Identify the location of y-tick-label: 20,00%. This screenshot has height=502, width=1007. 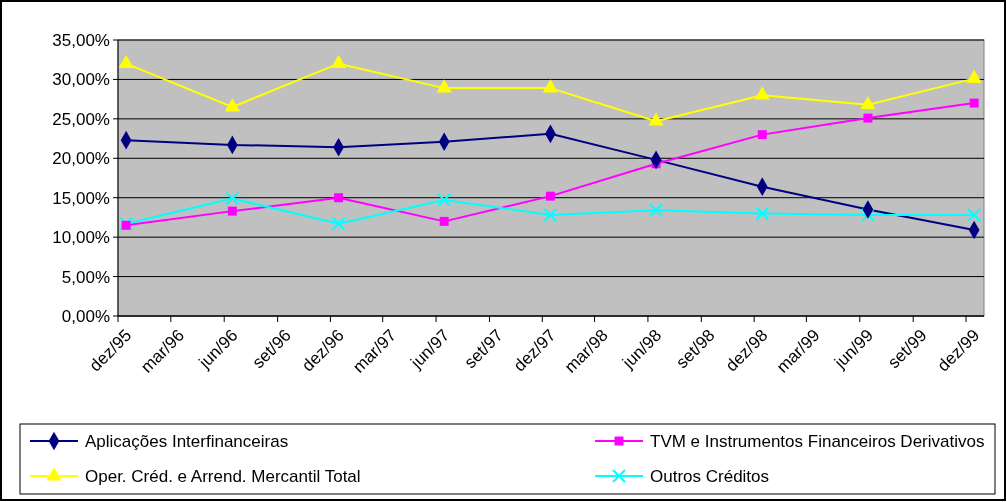
(81, 159).